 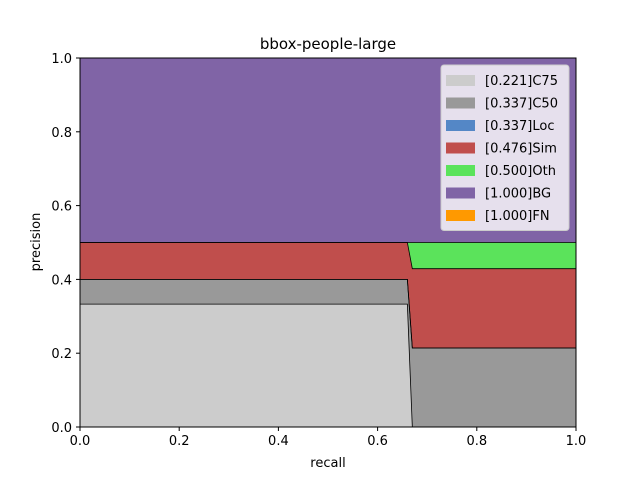 What do you see at coordinates (327, 463) in the screenshot?
I see `x-axis-label: recall` at bounding box center [327, 463].